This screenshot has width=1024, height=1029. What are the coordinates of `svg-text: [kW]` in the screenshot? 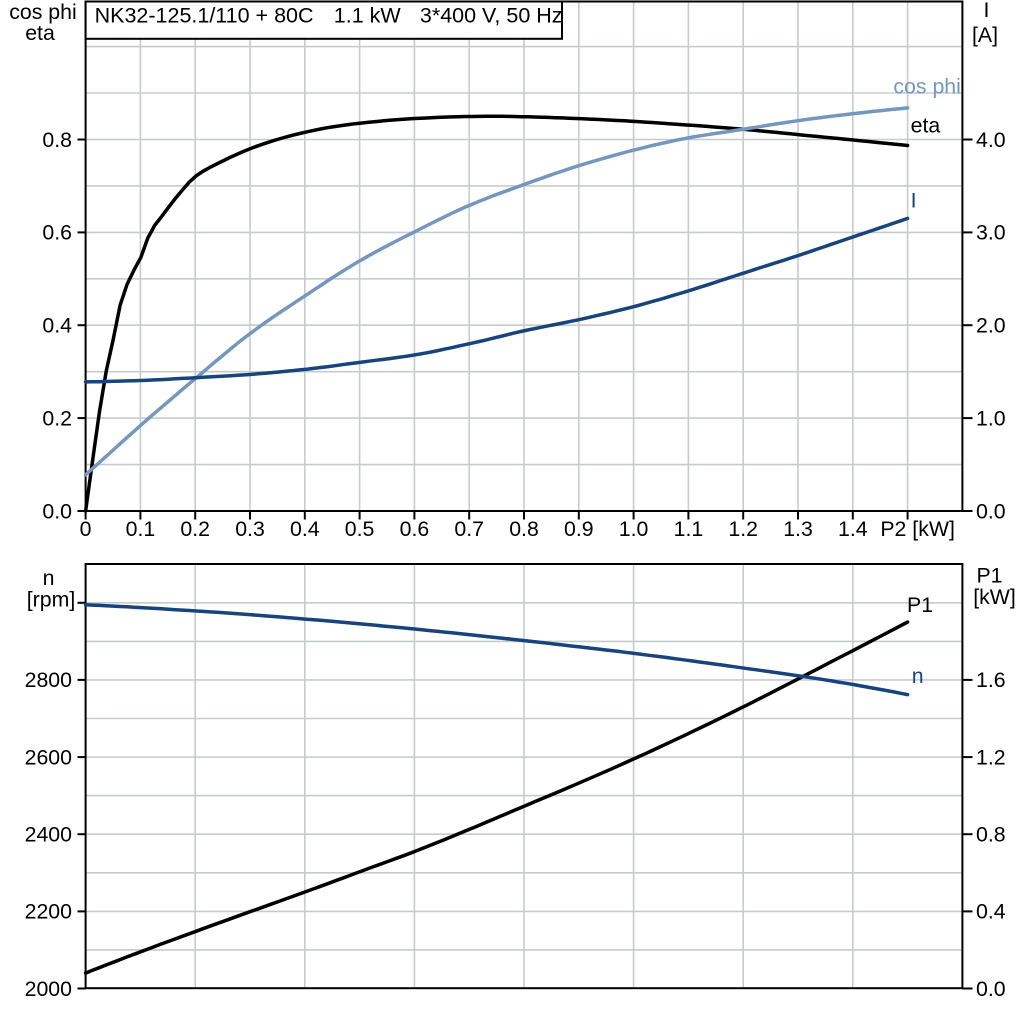 It's located at (994, 597).